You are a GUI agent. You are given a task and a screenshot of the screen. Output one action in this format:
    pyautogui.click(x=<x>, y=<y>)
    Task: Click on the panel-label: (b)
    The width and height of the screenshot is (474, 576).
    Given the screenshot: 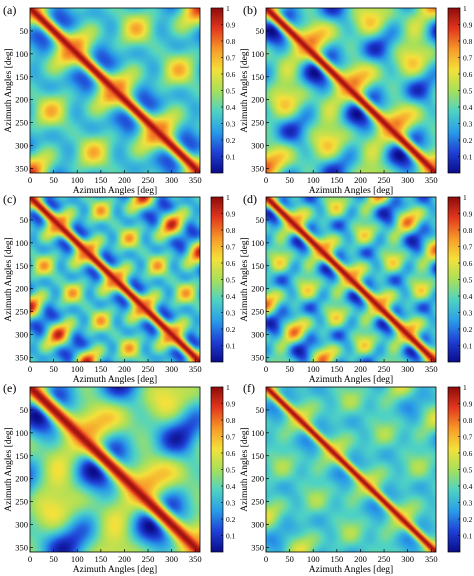 What is the action you would take?
    pyautogui.click(x=250, y=10)
    